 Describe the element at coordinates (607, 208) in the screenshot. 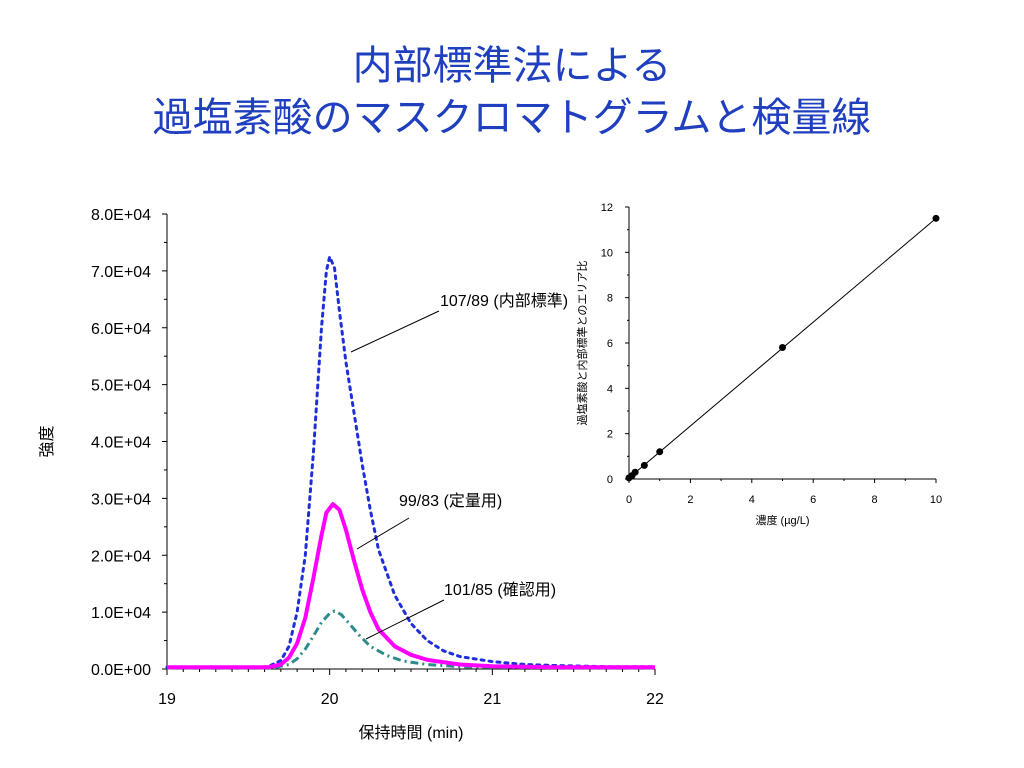

I see `cal-y-tick-label: 12` at that location.